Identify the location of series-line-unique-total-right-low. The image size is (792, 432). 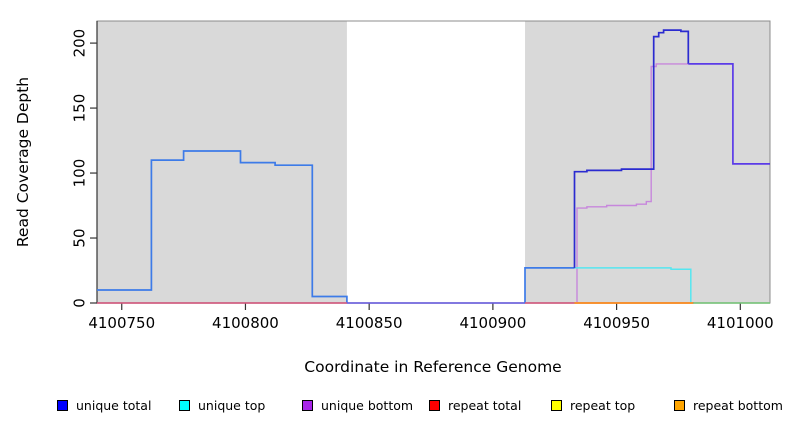
(549, 285).